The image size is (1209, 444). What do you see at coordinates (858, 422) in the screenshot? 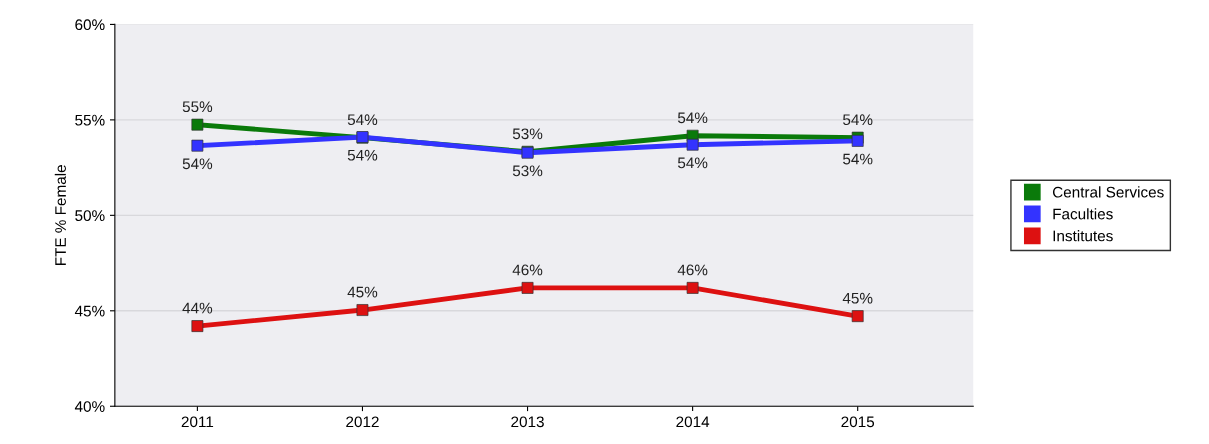
I see `x-tick-label: 2015` at bounding box center [858, 422].